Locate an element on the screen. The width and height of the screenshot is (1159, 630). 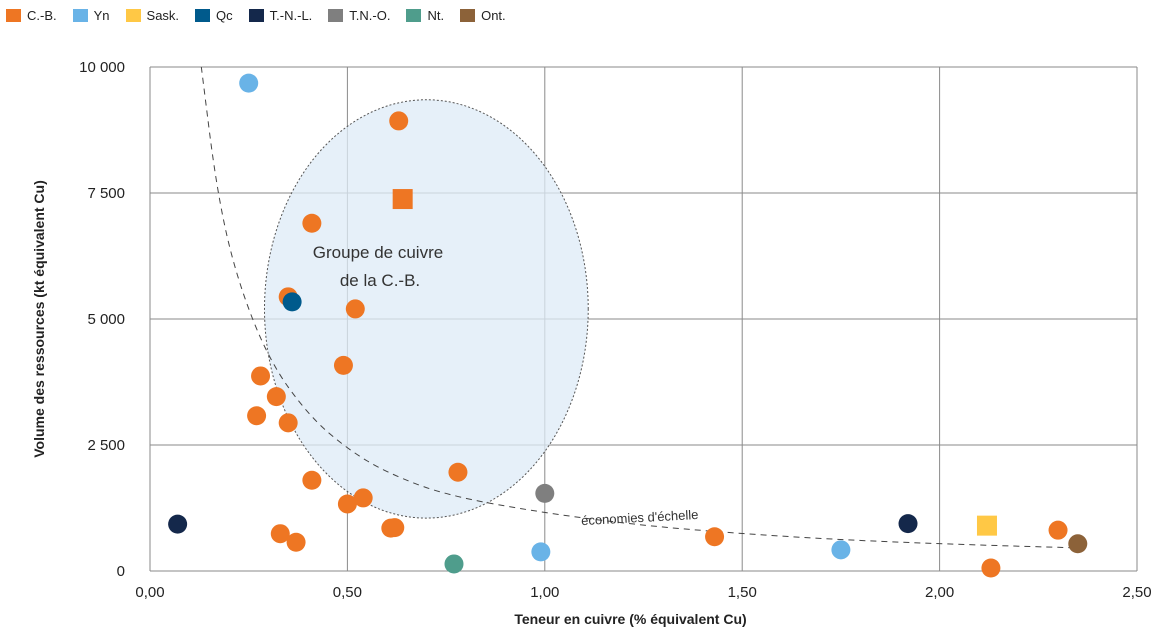
legend-item-sask: Sask. is located at coordinates (152, 15).